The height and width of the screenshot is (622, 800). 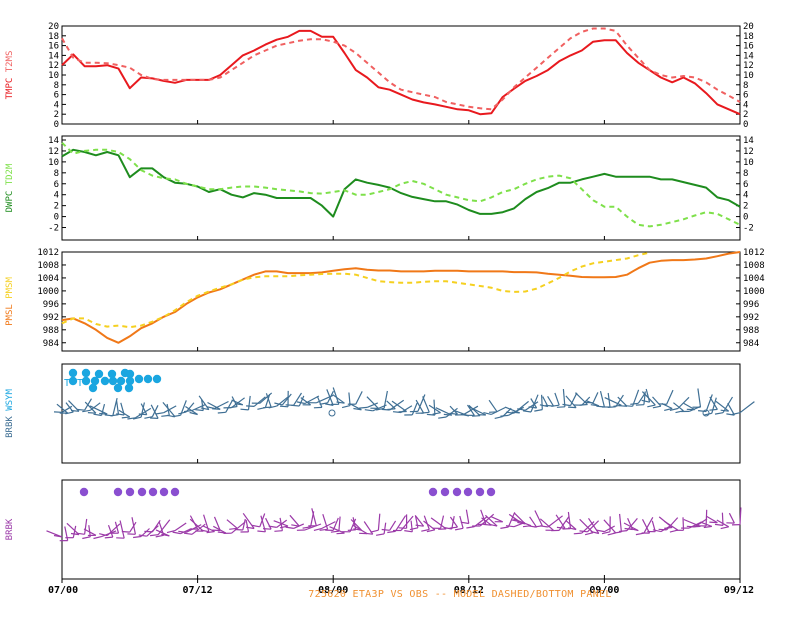 I want to click on model-label: T2MS, so click(x=10, y=62).